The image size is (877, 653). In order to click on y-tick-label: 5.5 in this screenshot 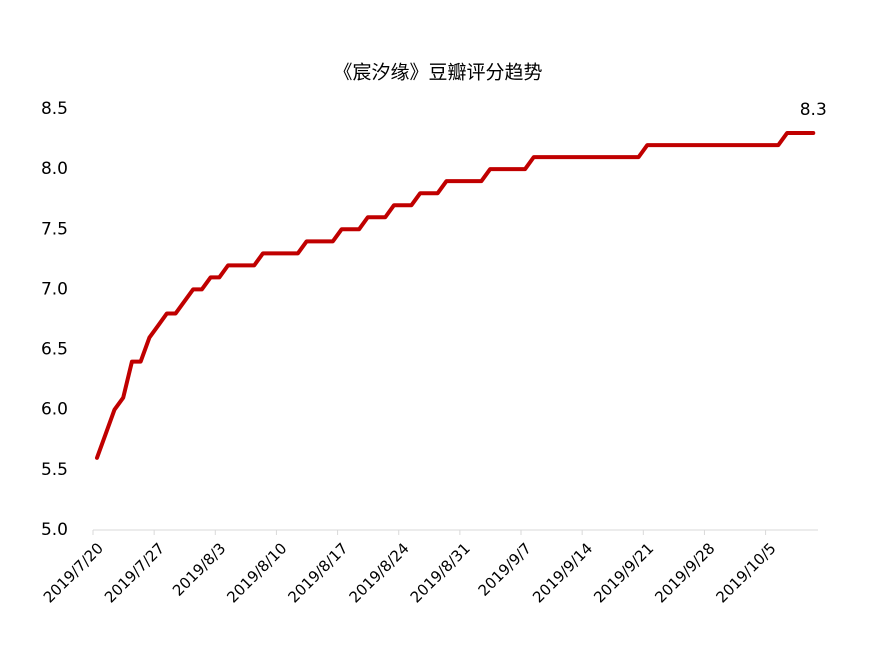, I will do `click(54, 470)`.